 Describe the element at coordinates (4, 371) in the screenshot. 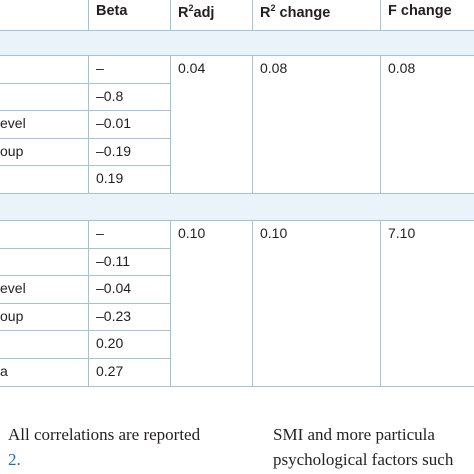

I see `row-label: a` at that location.